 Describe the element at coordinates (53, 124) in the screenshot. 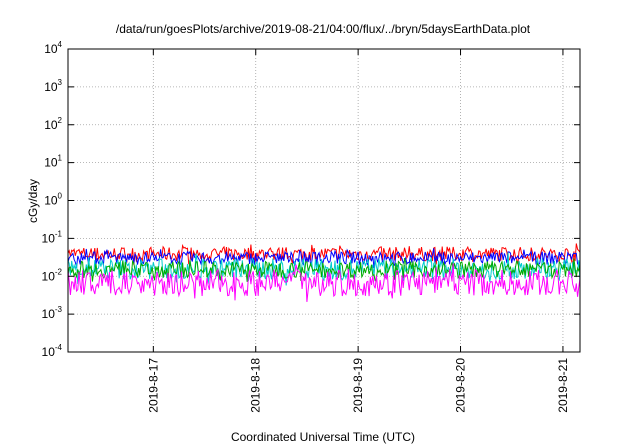

I see `y-tick-label: 10²` at that location.